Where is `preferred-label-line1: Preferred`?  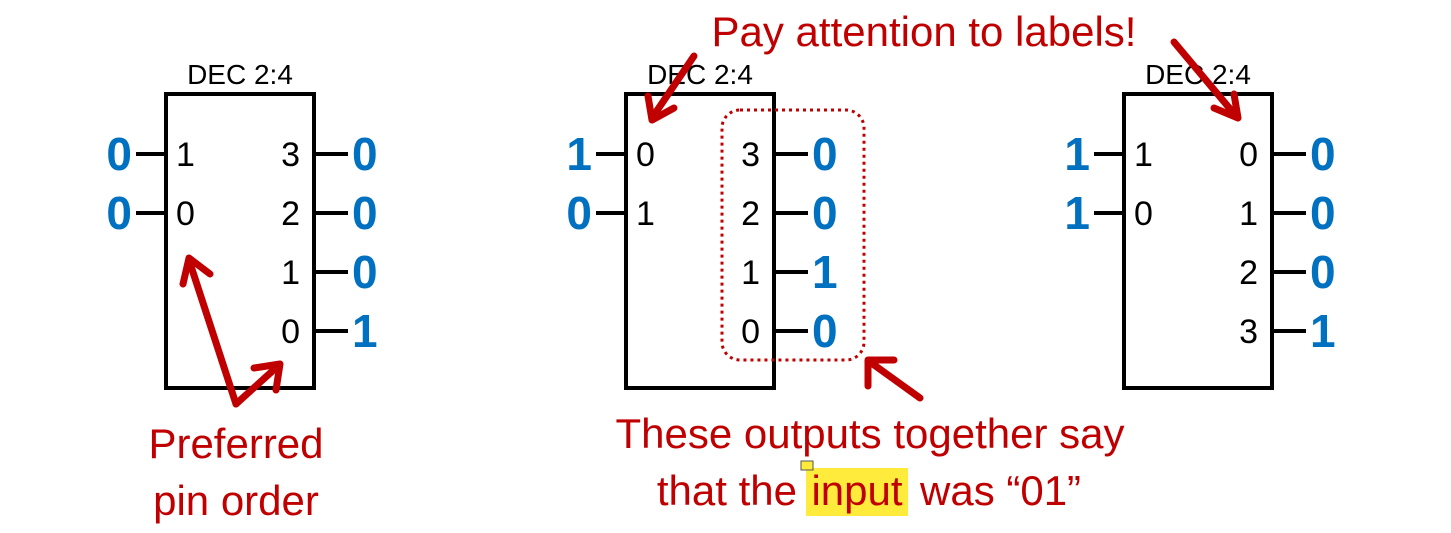 preferred-label-line1: Preferred is located at coordinates (235, 443).